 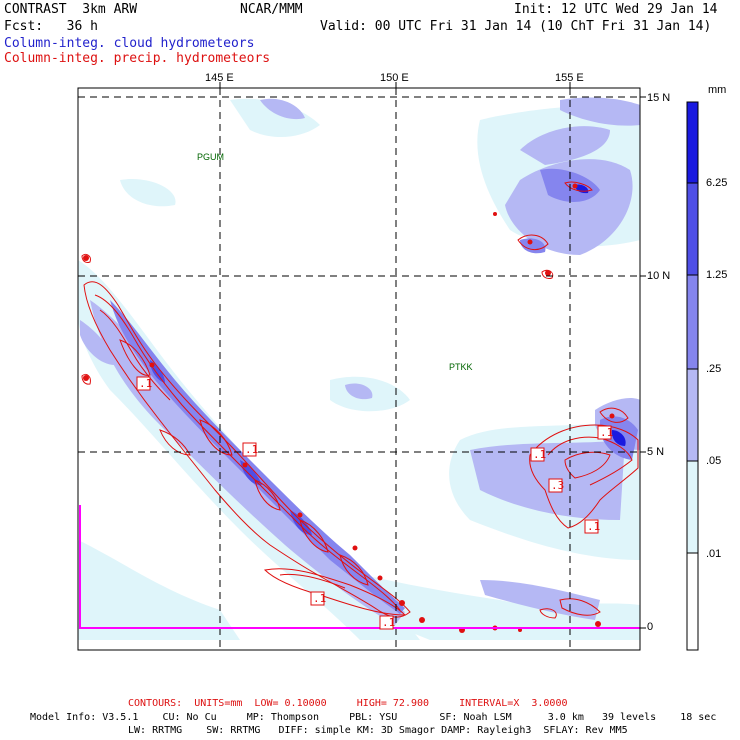 What do you see at coordinates (650, 627) in the screenshot?
I see `lat-label-eq: 0` at bounding box center [650, 627].